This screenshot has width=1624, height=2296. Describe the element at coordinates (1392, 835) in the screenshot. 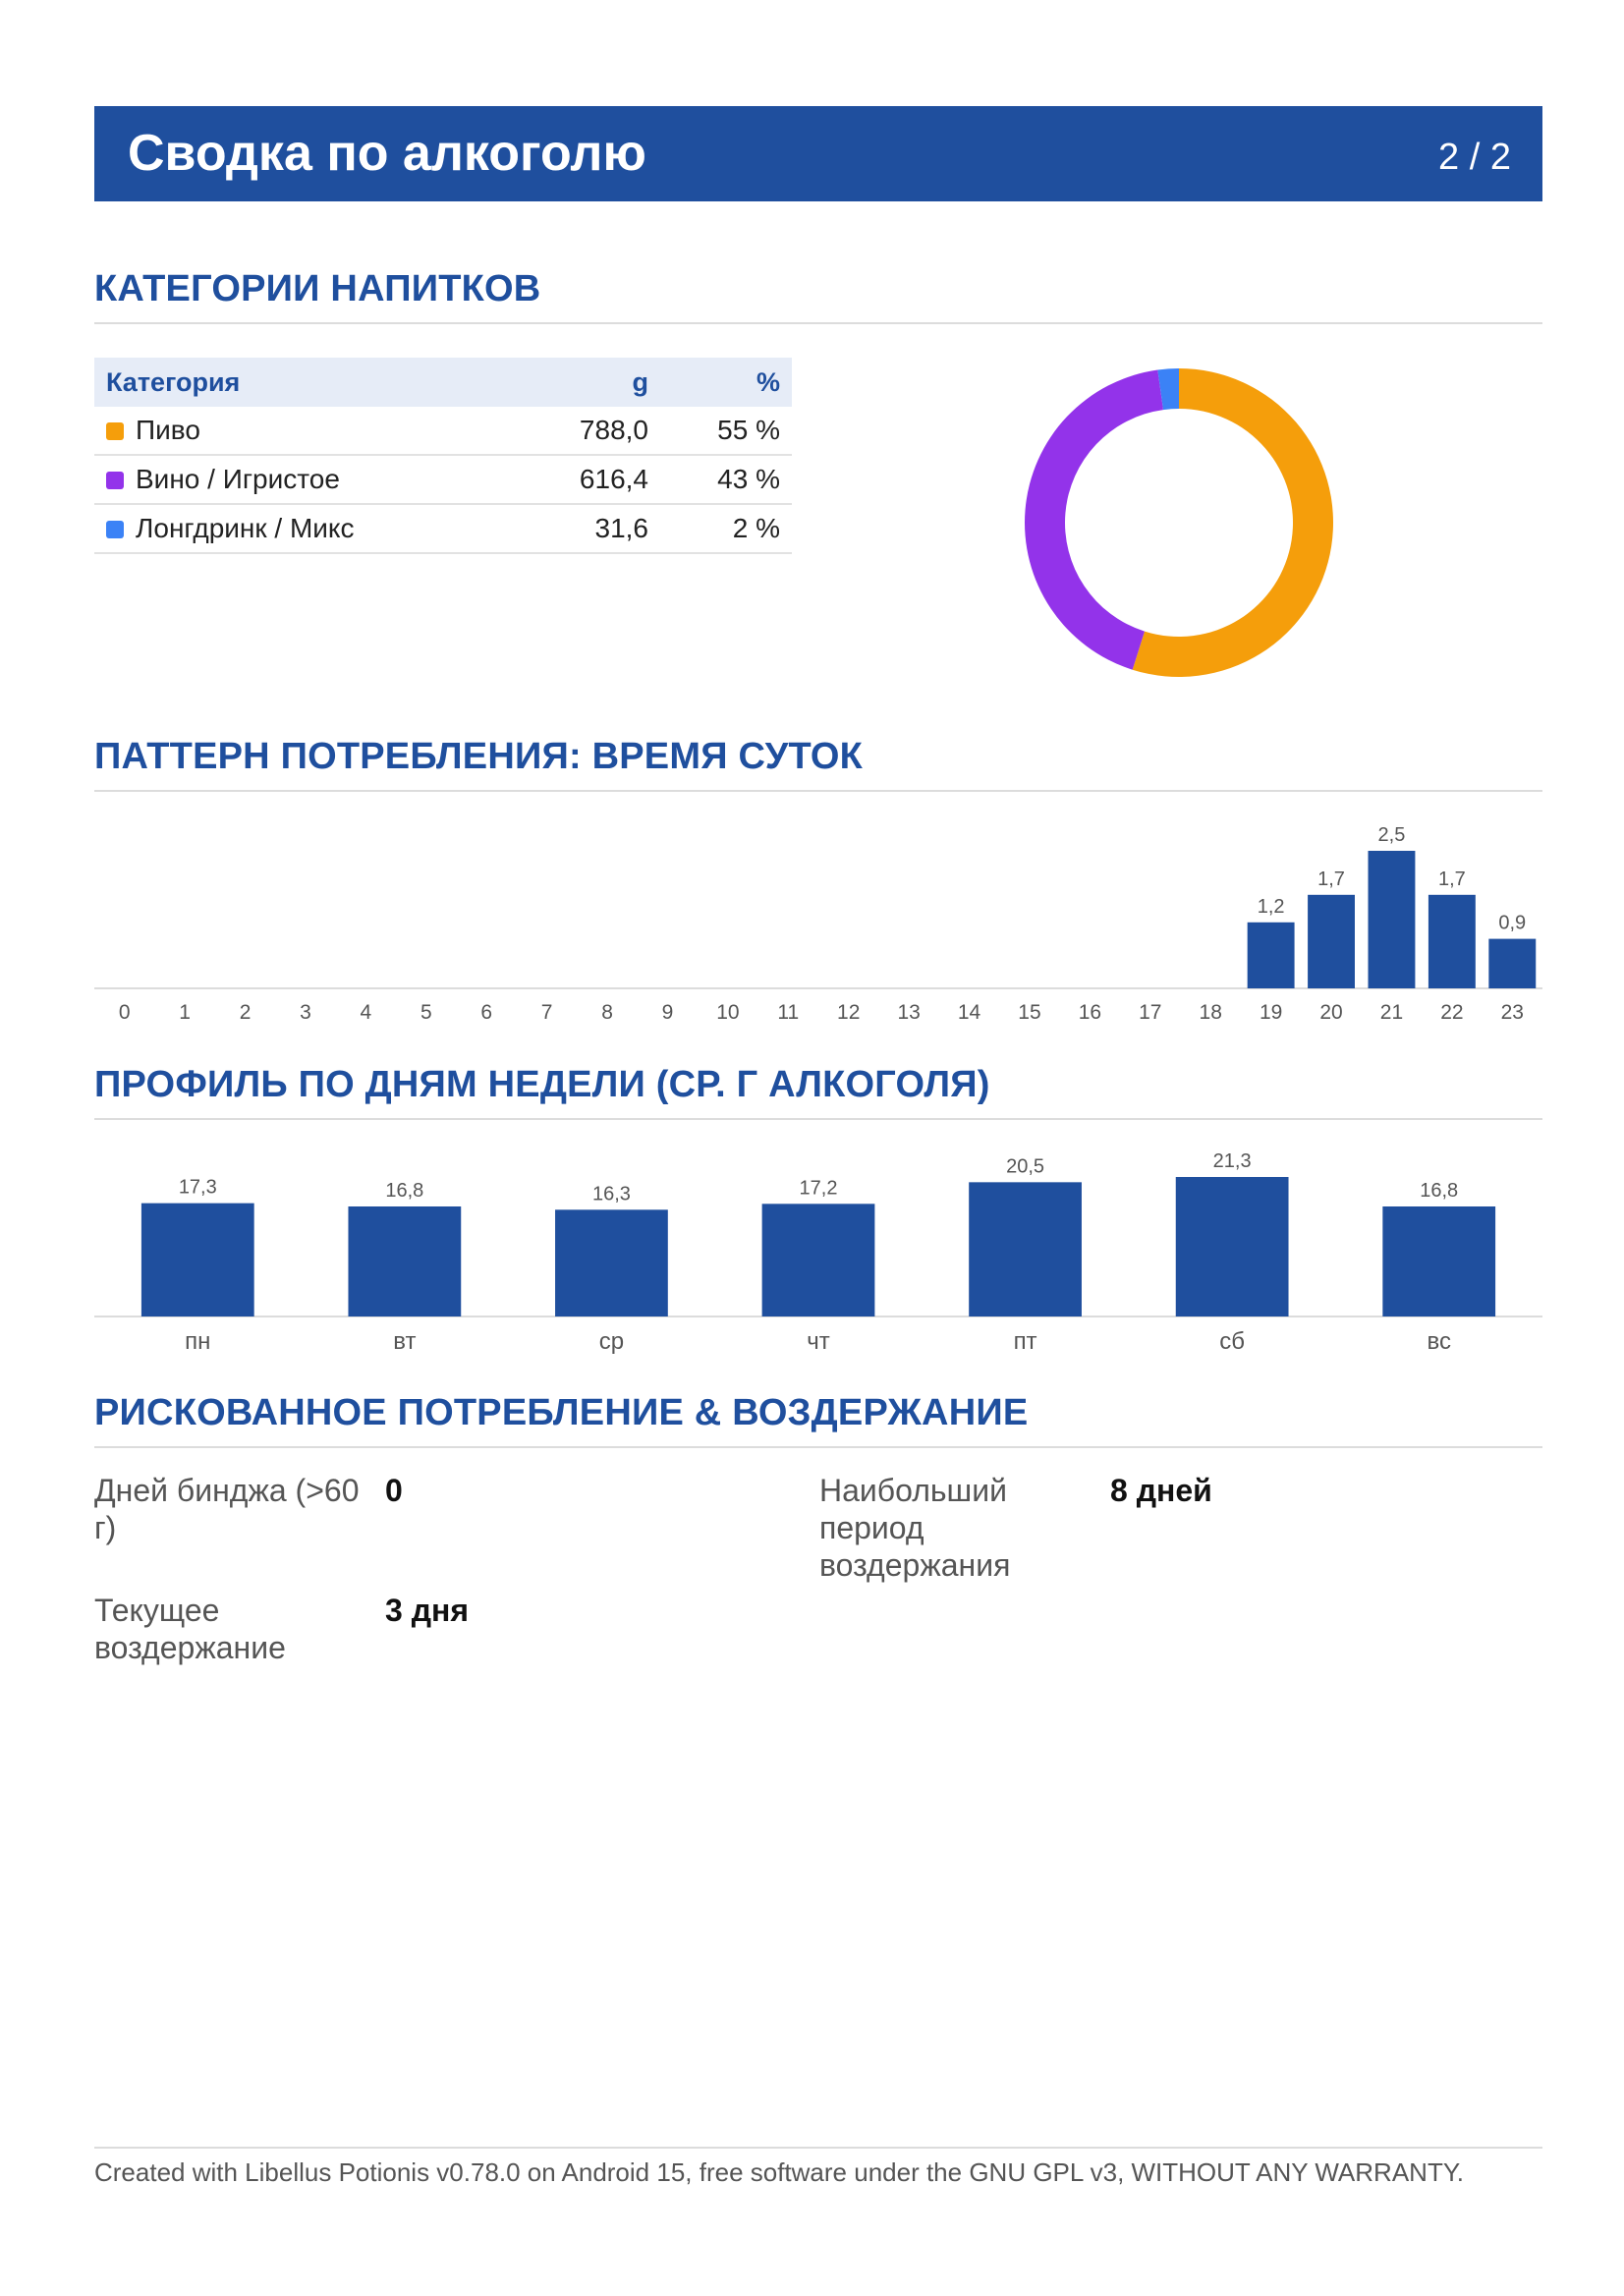

I see `bar-value-label: 2,5` at that location.